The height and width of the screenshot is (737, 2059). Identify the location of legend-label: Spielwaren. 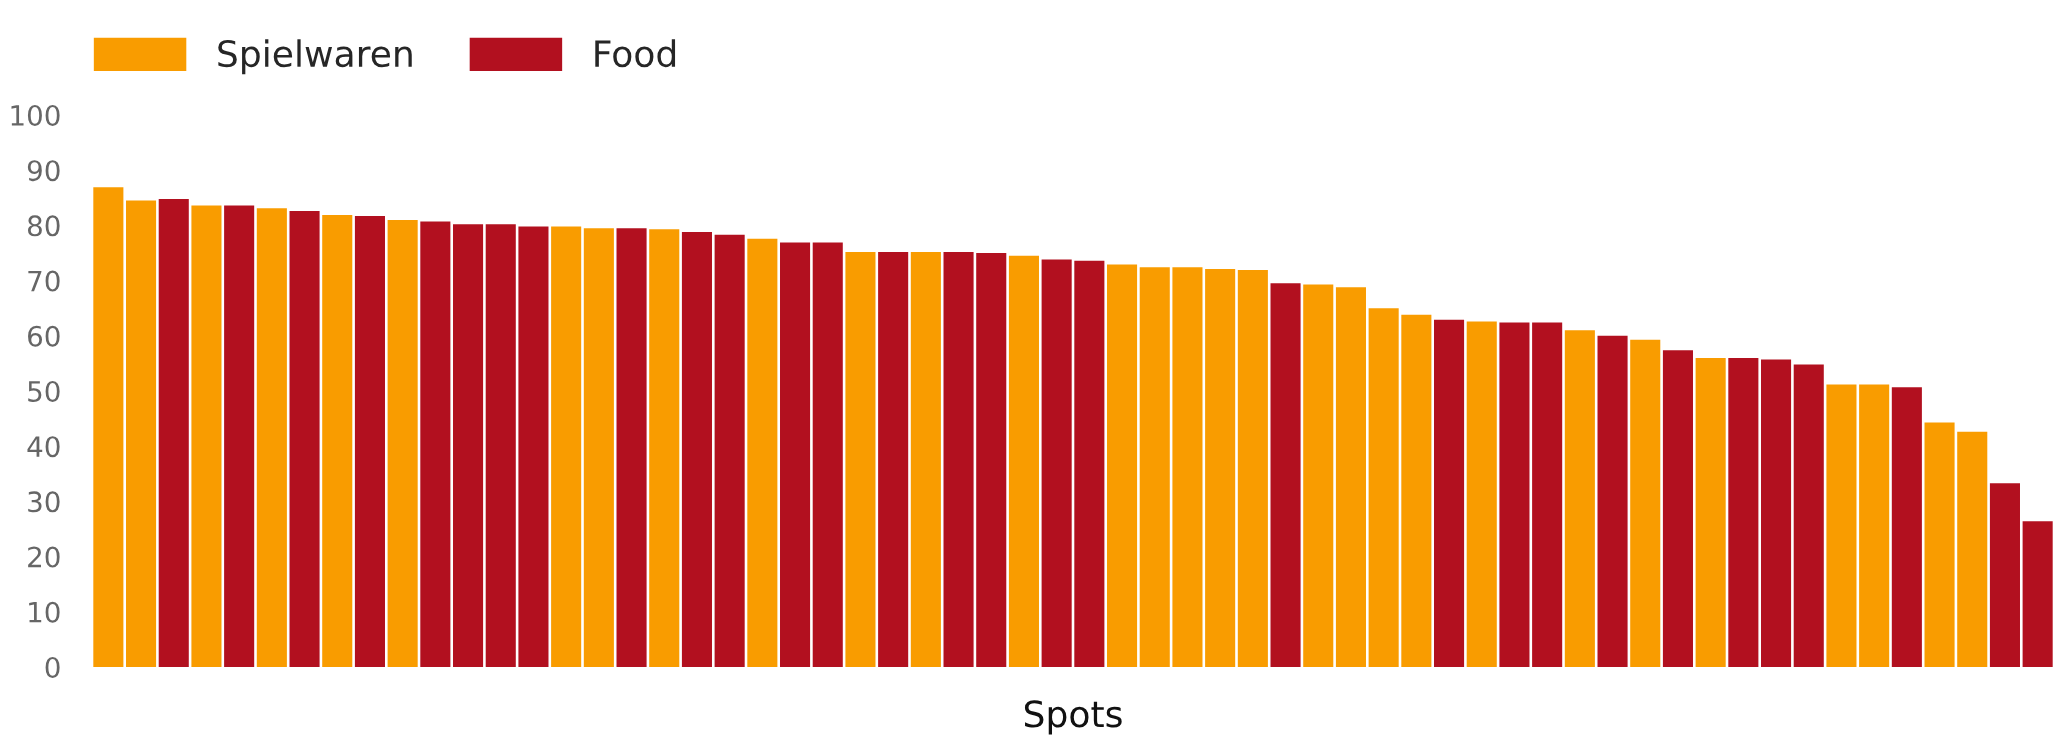
(315, 57).